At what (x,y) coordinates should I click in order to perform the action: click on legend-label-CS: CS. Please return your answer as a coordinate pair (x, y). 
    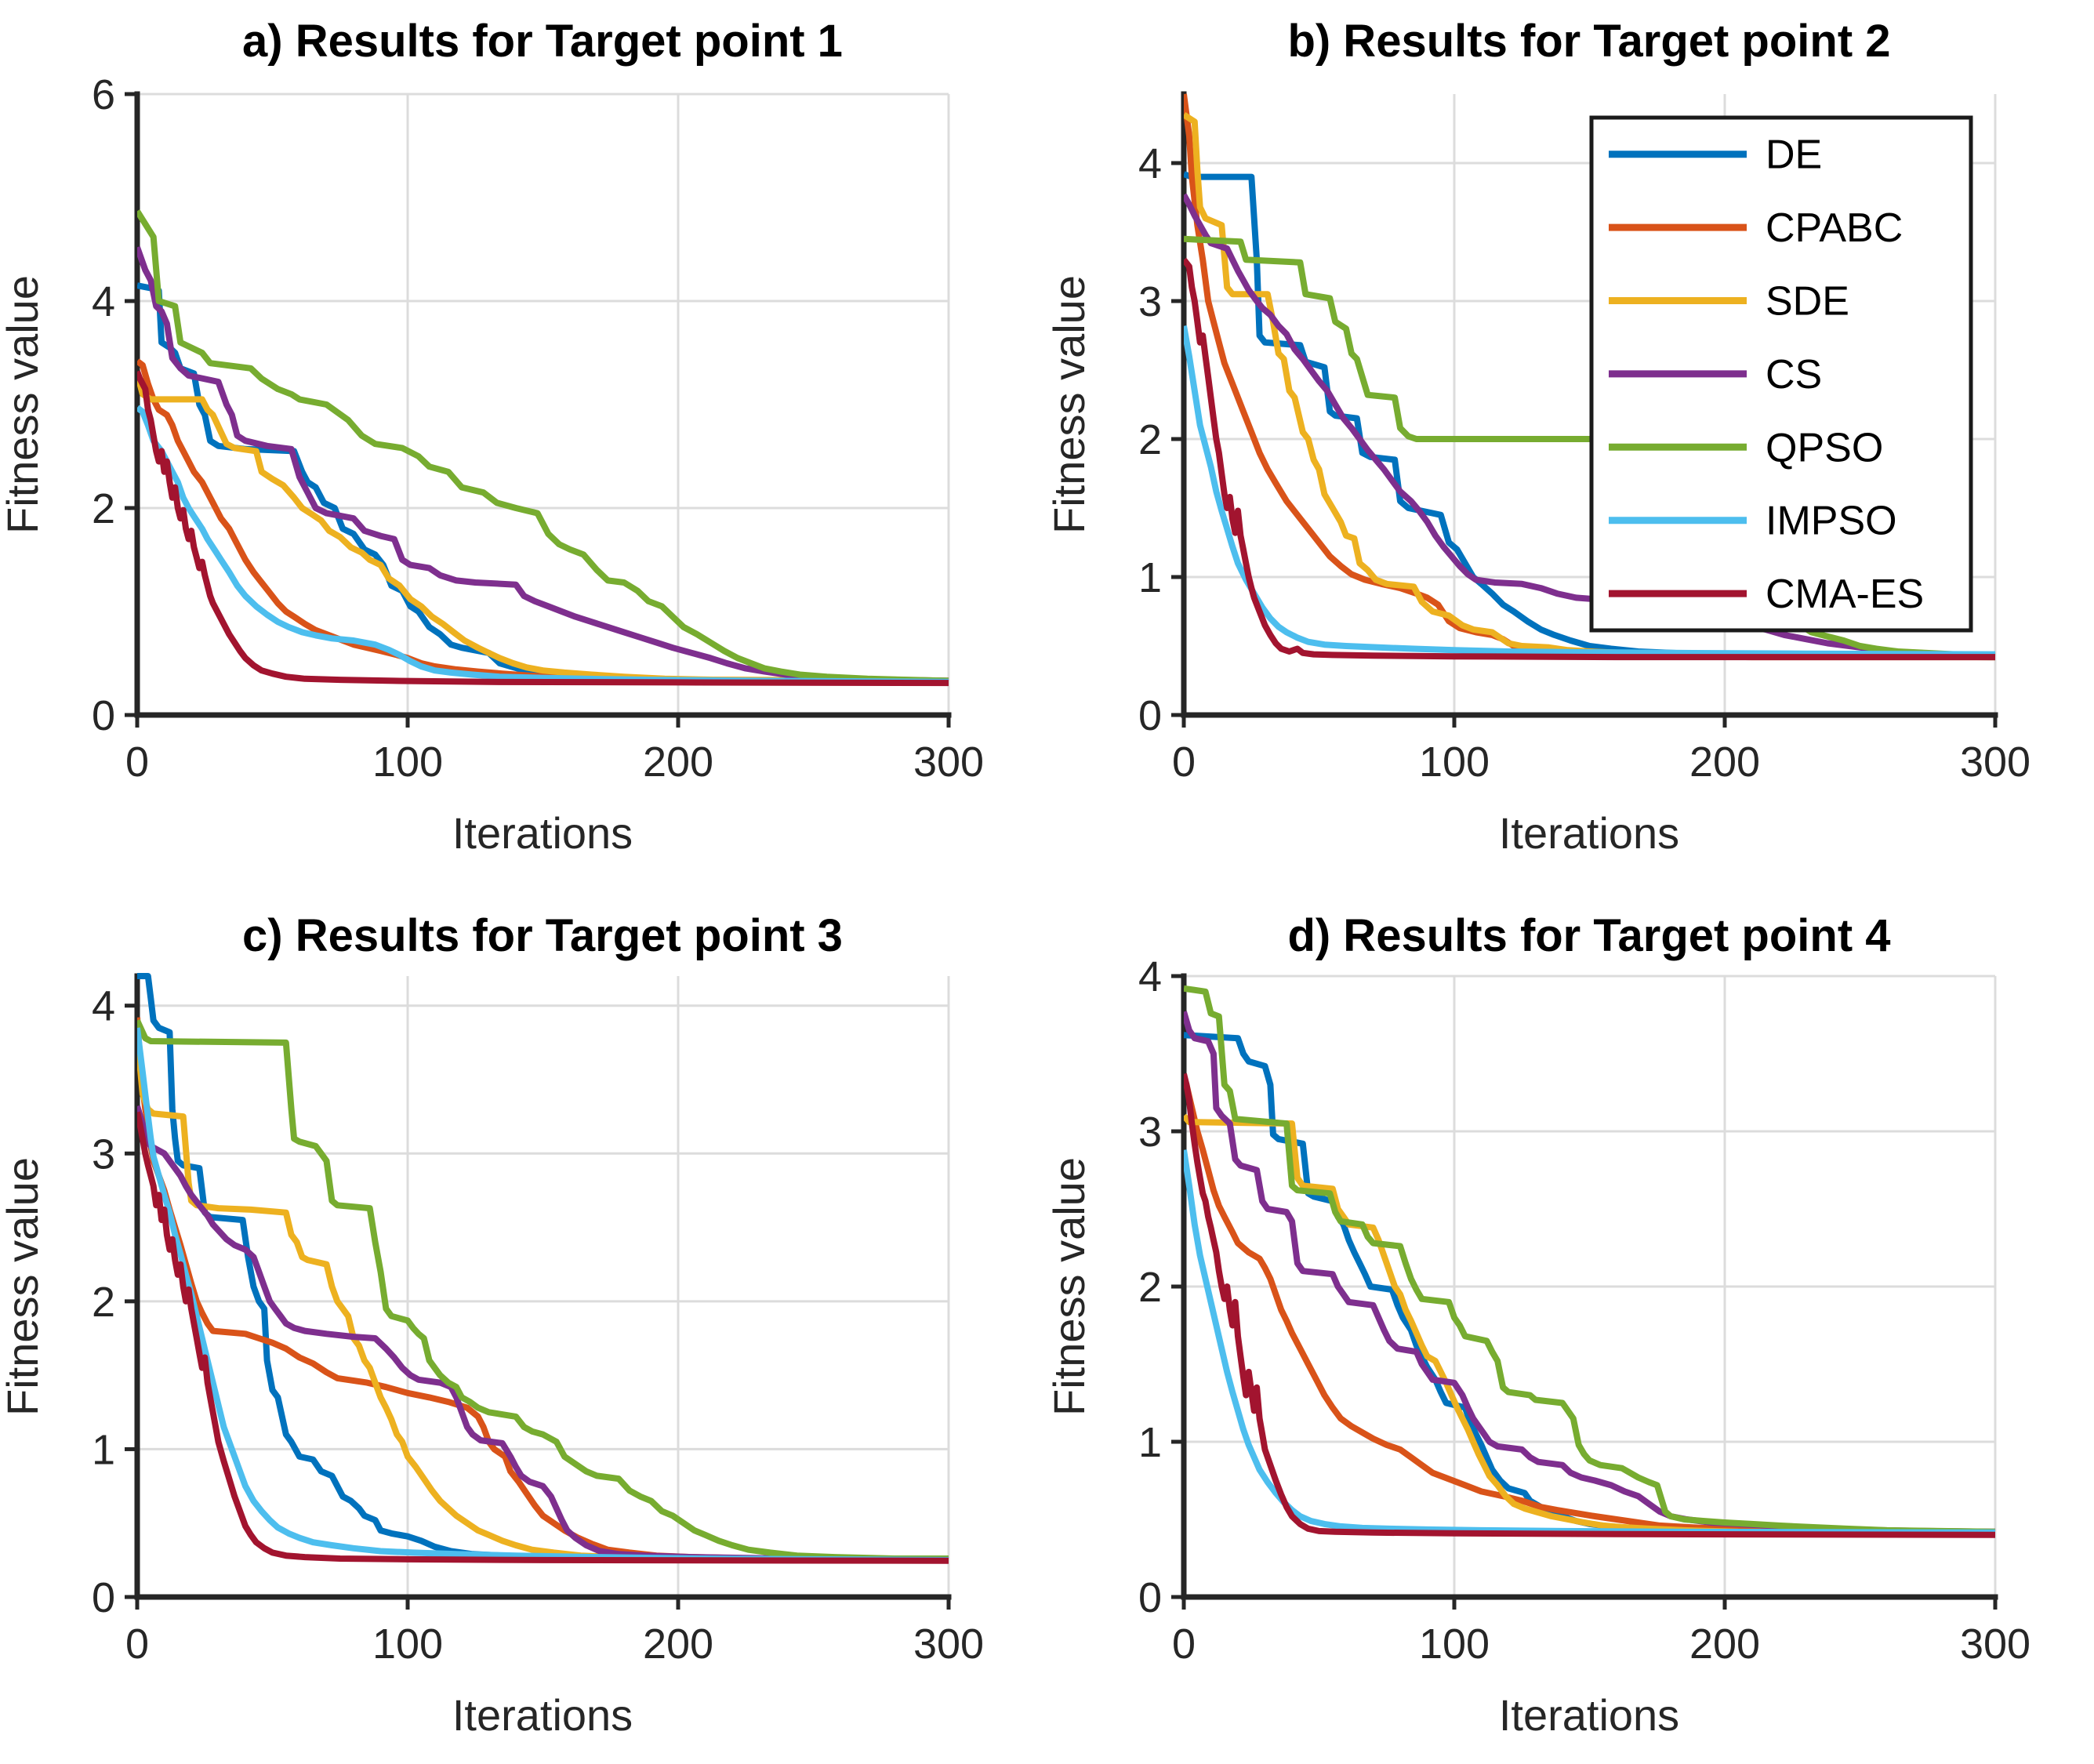
    Looking at the image, I should click on (1794, 374).